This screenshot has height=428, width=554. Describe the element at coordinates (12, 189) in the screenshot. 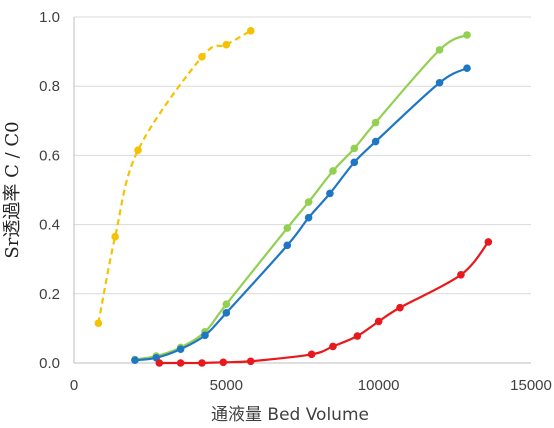

I see `y-axis-title: Sr透過率 C / C0` at that location.